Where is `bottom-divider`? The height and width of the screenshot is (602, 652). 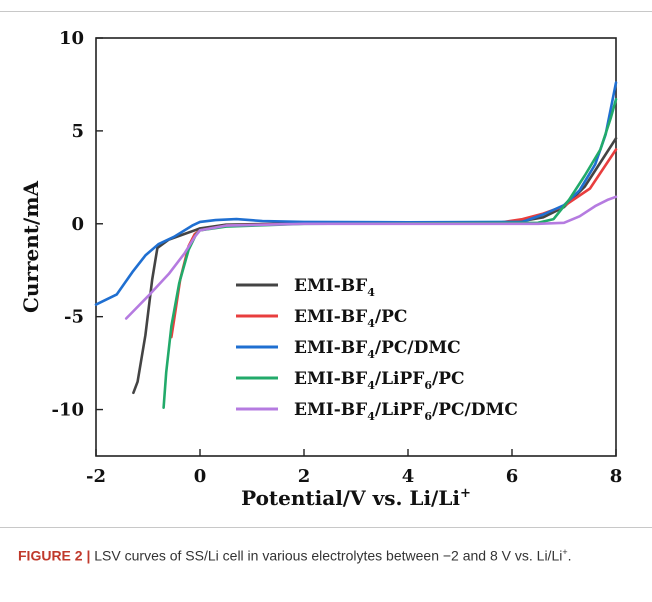
bottom-divider is located at coordinates (326, 527).